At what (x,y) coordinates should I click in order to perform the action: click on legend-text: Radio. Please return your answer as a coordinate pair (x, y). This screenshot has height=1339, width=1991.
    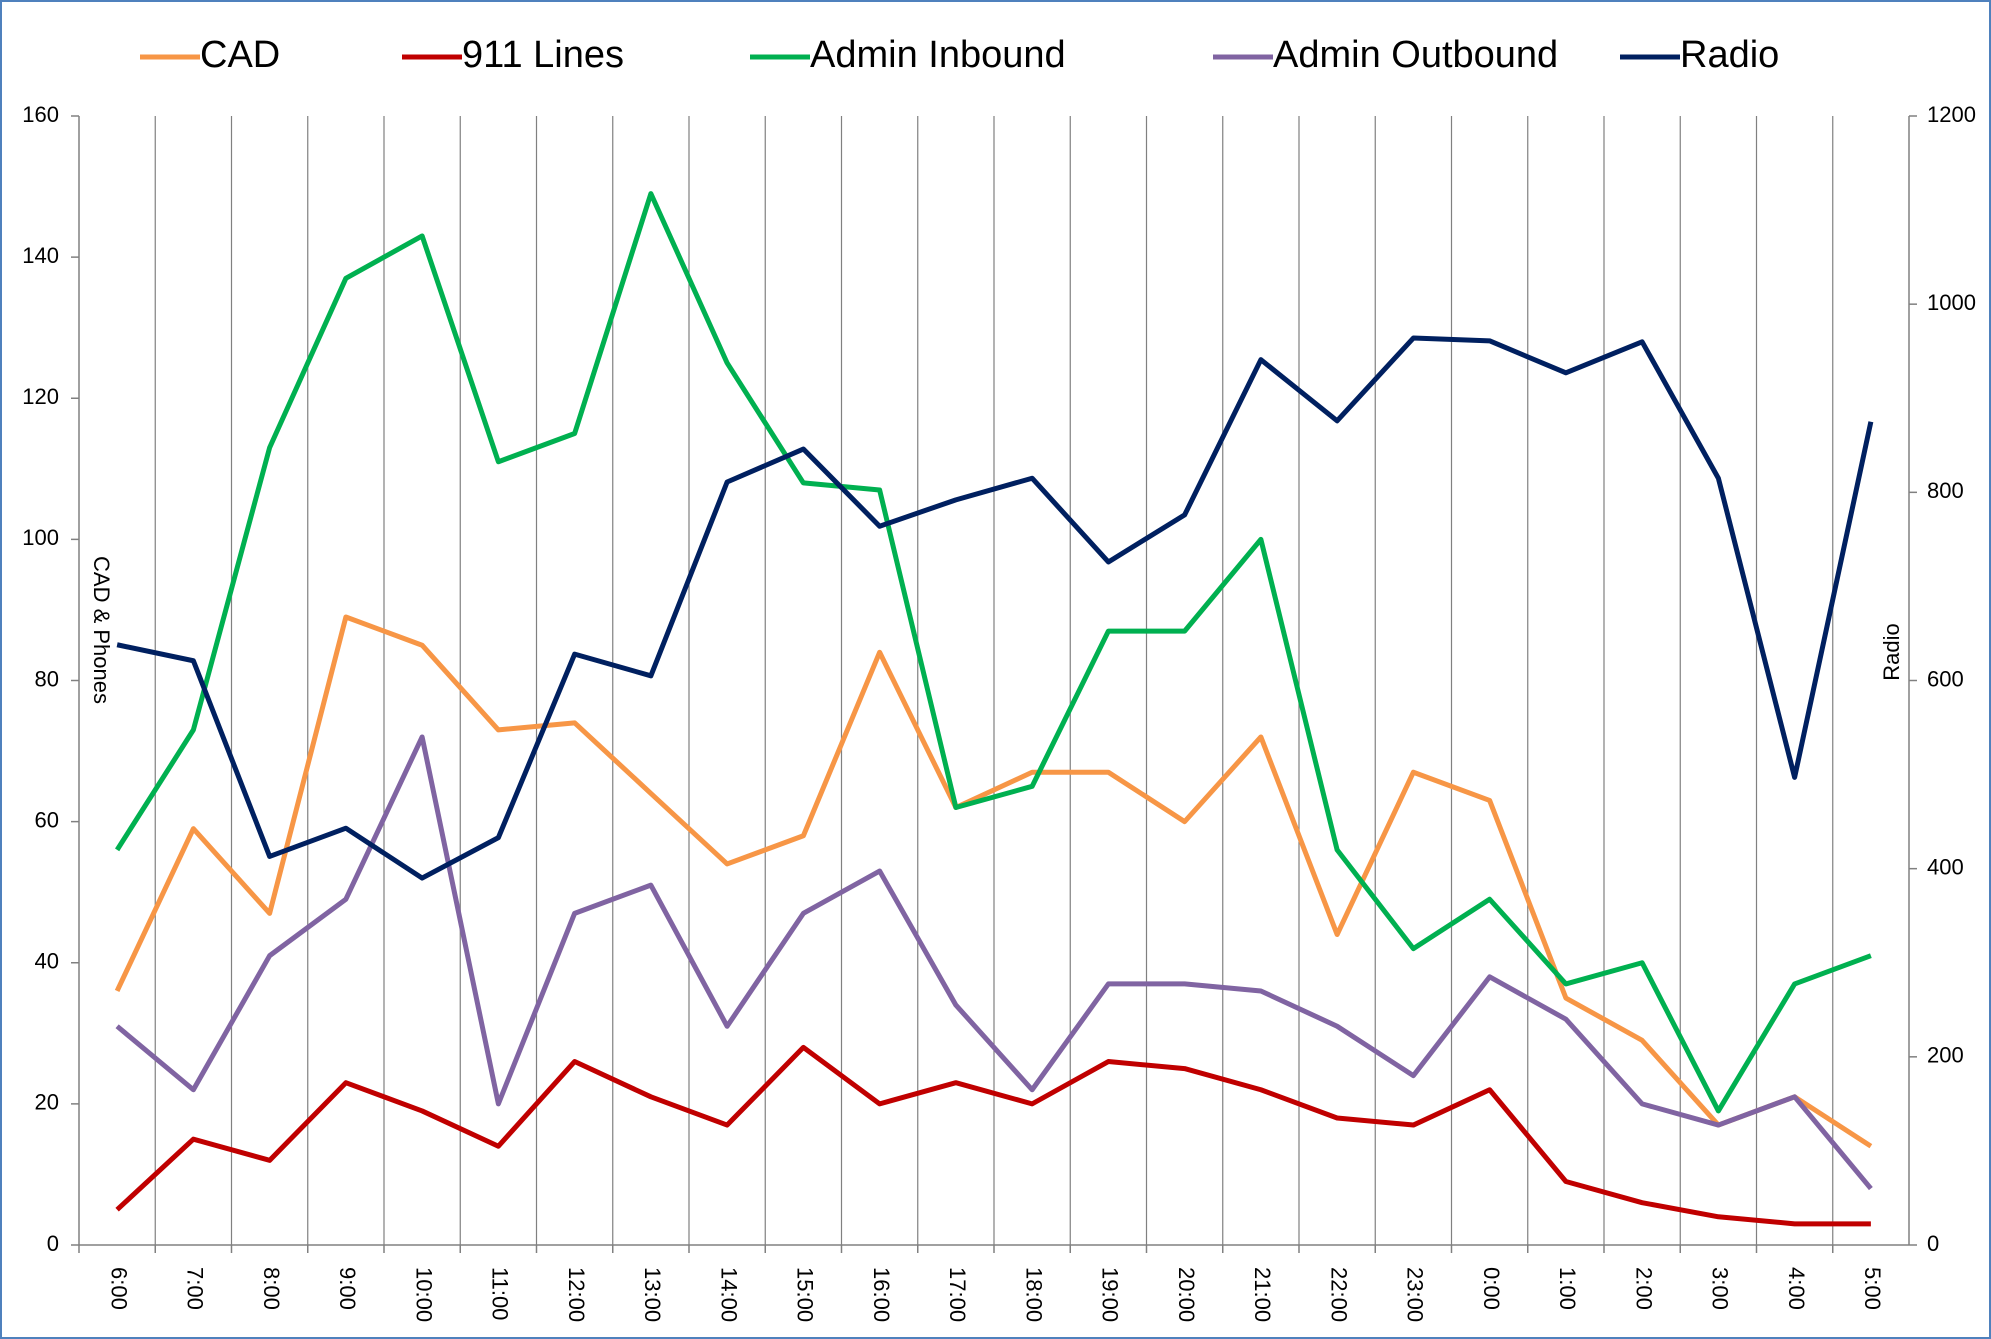
    Looking at the image, I should click on (1729, 55).